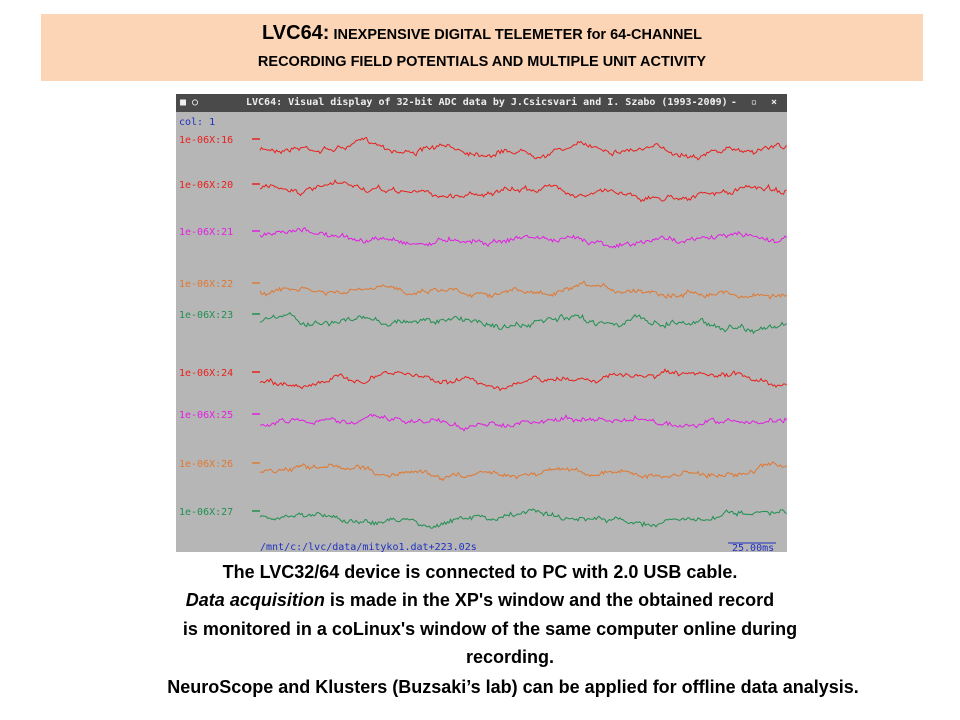 The image size is (960, 720). What do you see at coordinates (296, 33) in the screenshot?
I see `title-lead: LVC64:` at bounding box center [296, 33].